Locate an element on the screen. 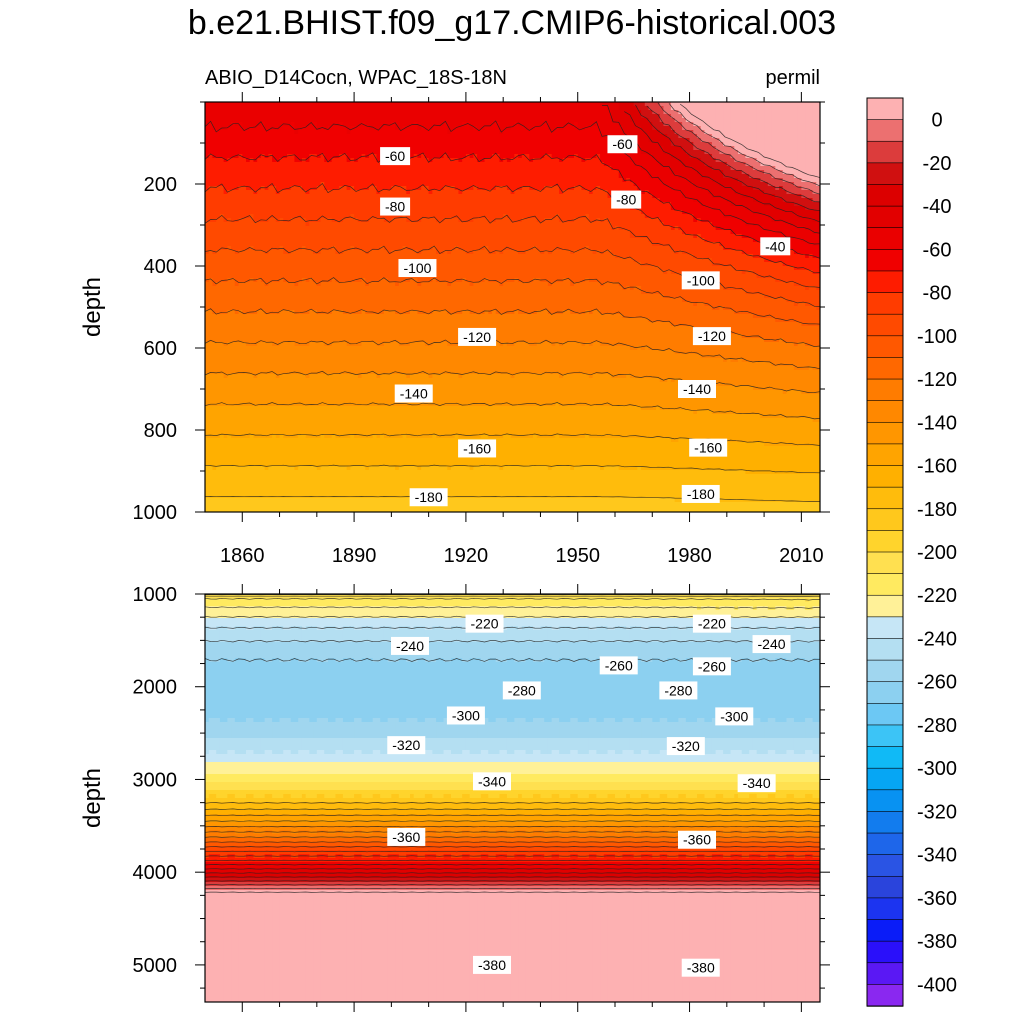  subtitle-left: ABIO_D14Cocn, WPAC_18S-18N is located at coordinates (356, 78).